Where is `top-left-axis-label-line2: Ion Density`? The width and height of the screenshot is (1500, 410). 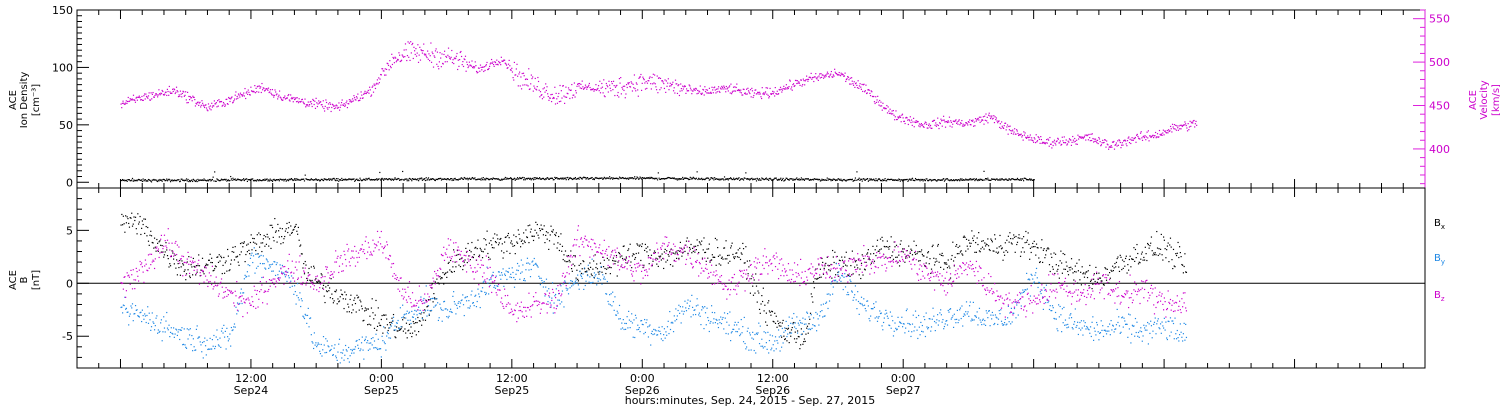 top-left-axis-label-line2: Ion Density is located at coordinates (24, 100).